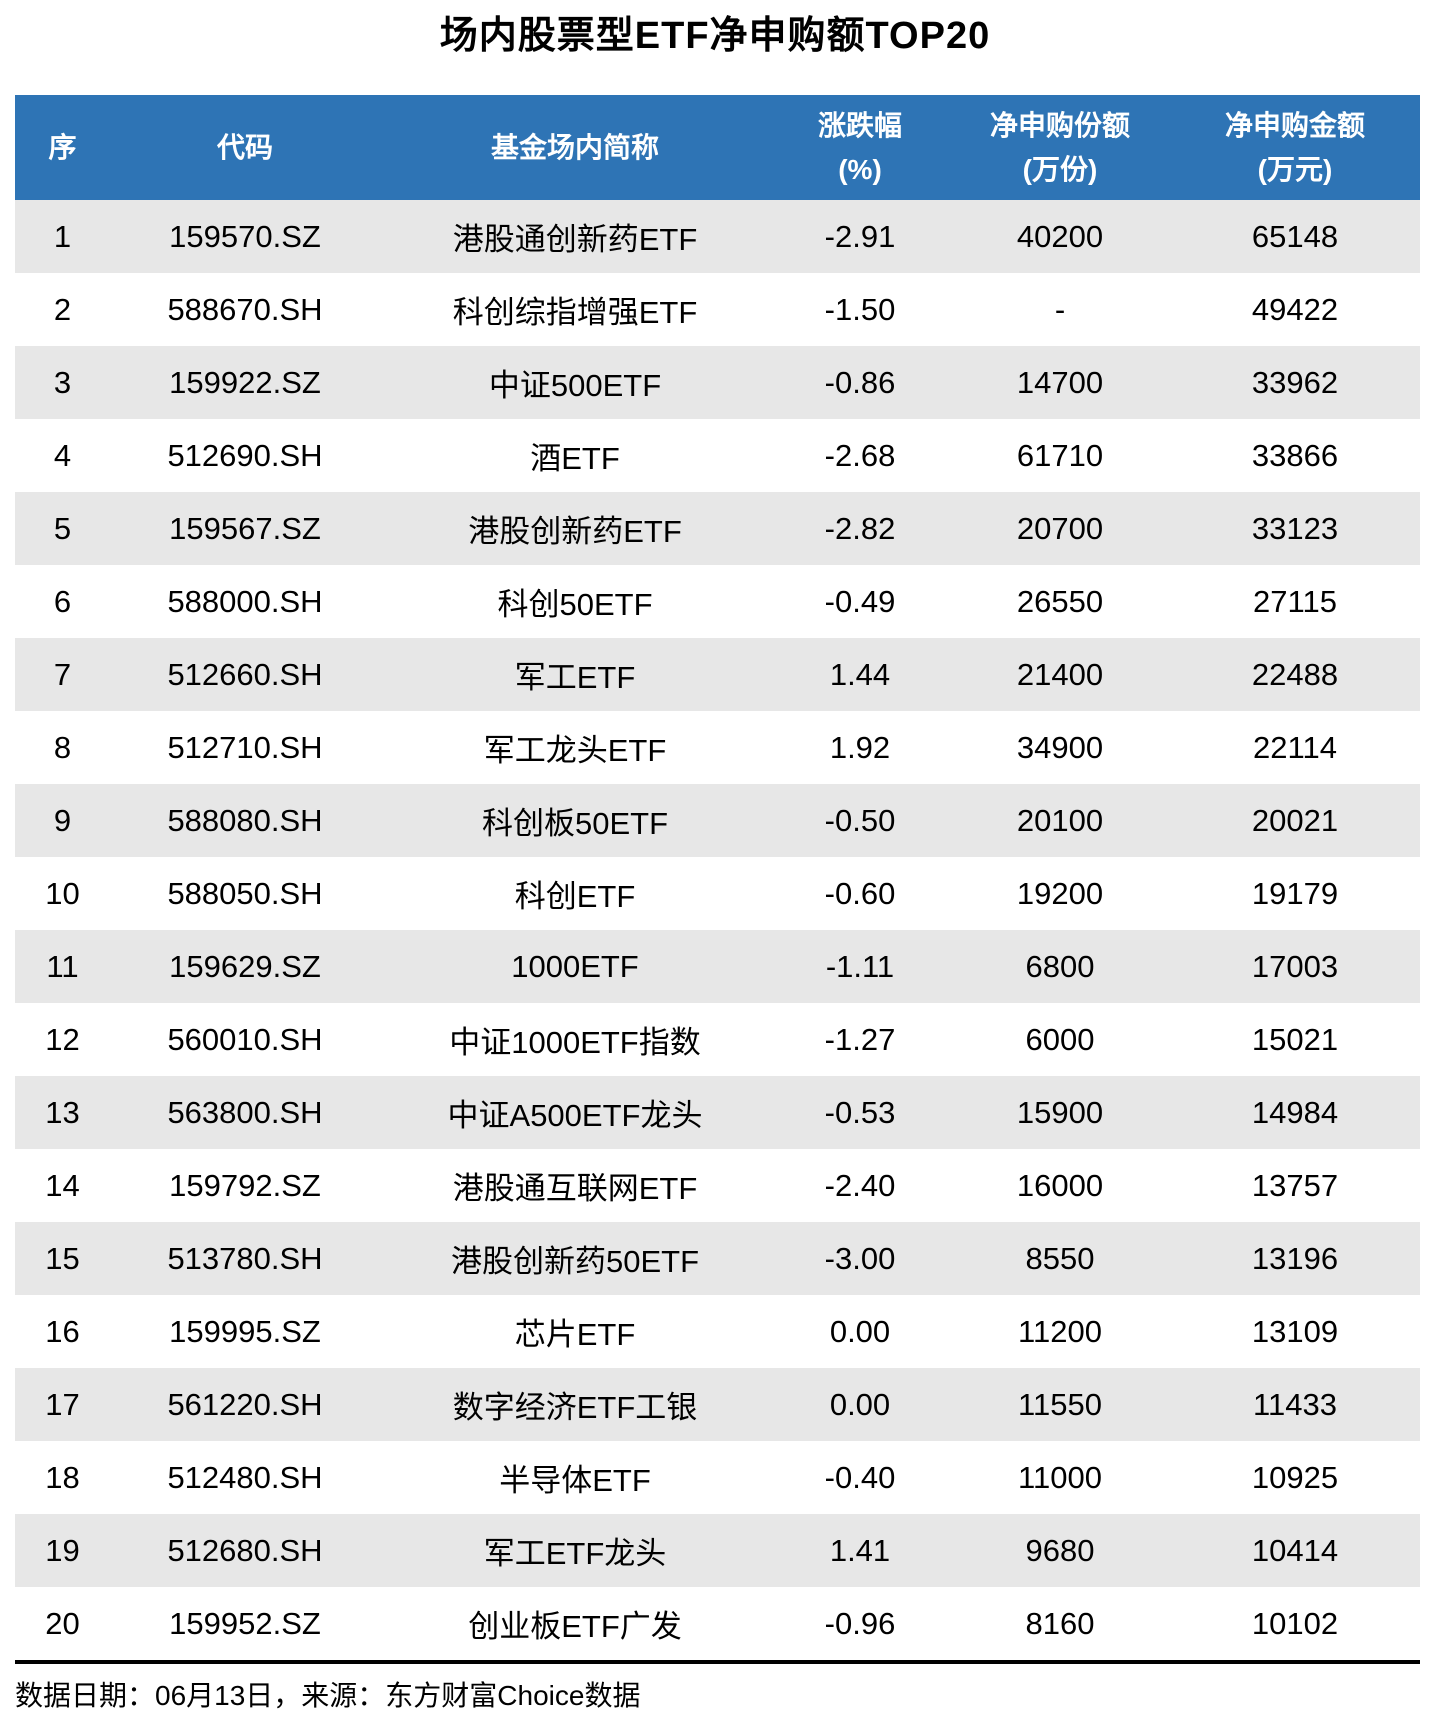  What do you see at coordinates (860, 893) in the screenshot?
I see `cell-change: -0.60` at bounding box center [860, 893].